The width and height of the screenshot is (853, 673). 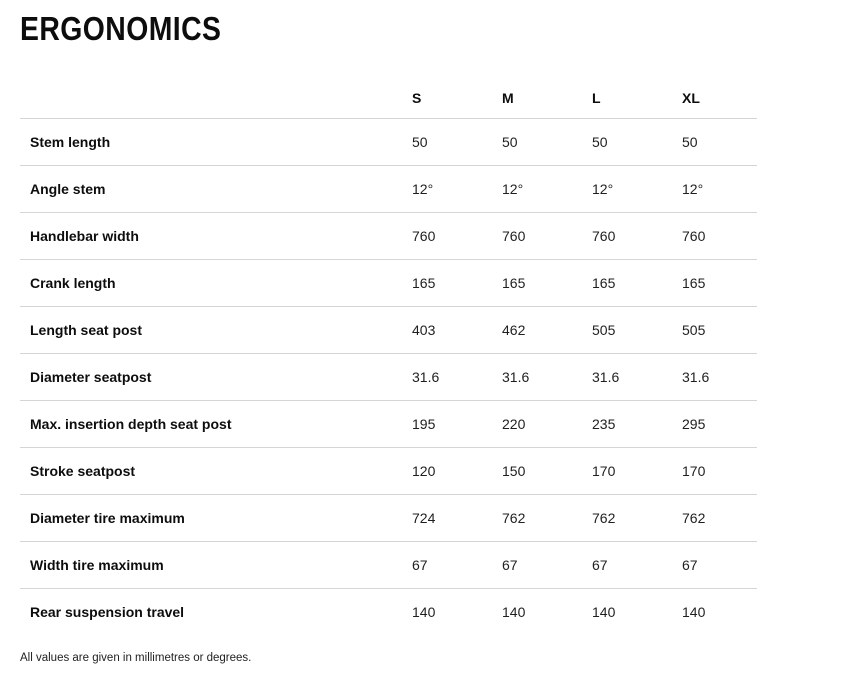 What do you see at coordinates (215, 282) in the screenshot?
I see `row-label: Crank length` at bounding box center [215, 282].